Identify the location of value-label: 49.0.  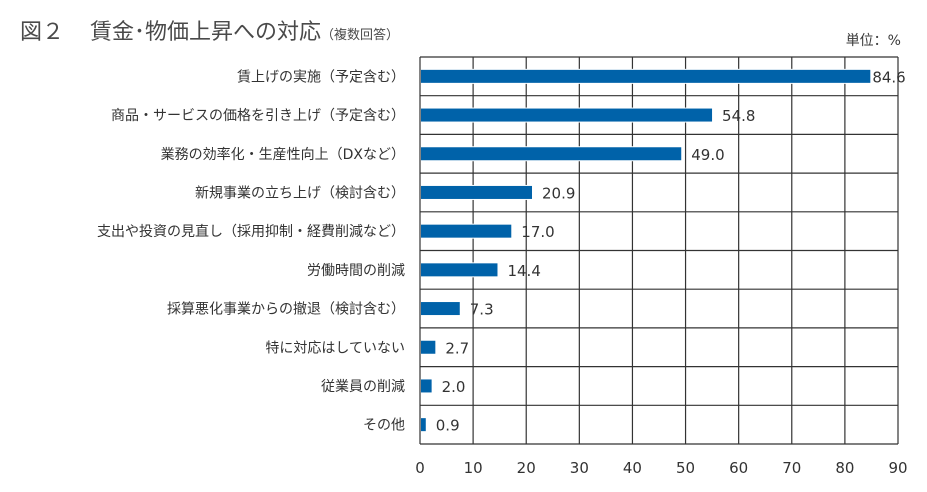
(707, 155).